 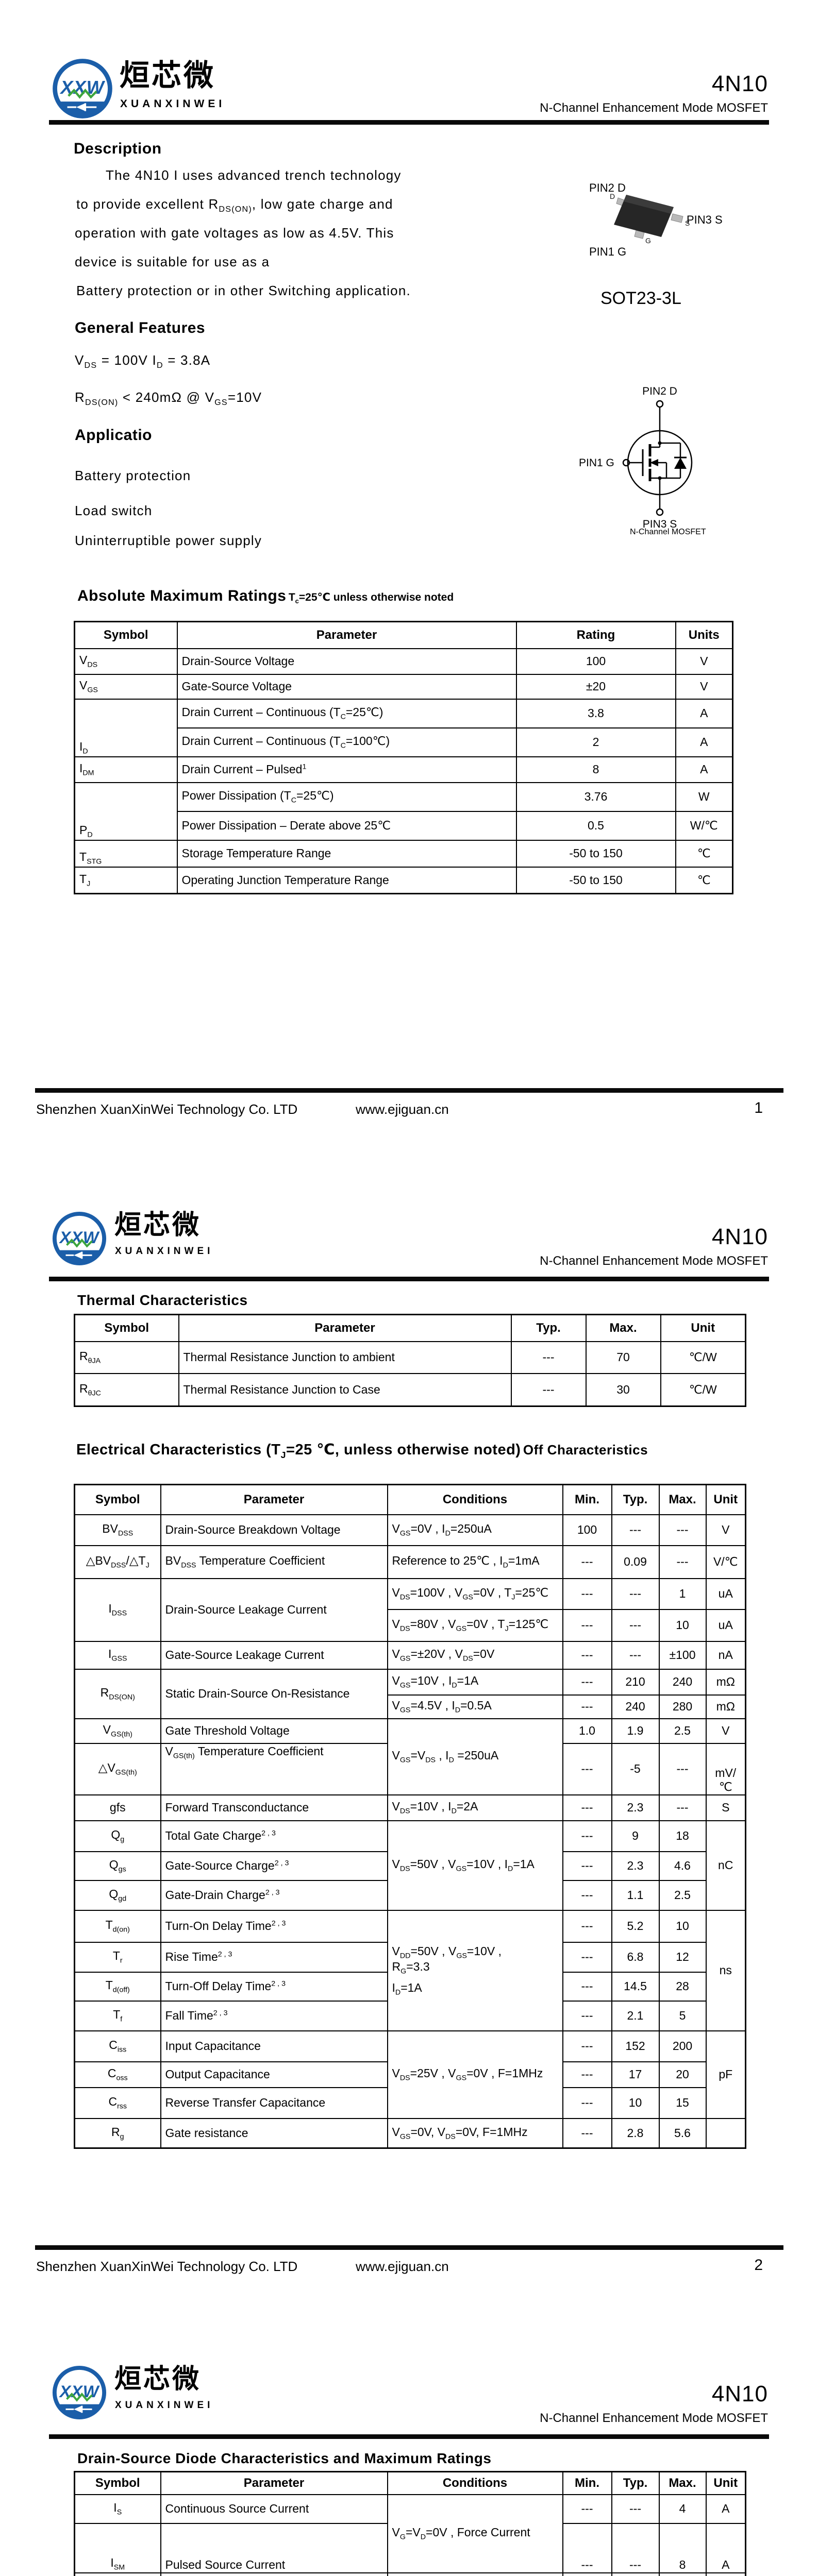 I want to click on application-item: Battery protection, so click(x=133, y=475).